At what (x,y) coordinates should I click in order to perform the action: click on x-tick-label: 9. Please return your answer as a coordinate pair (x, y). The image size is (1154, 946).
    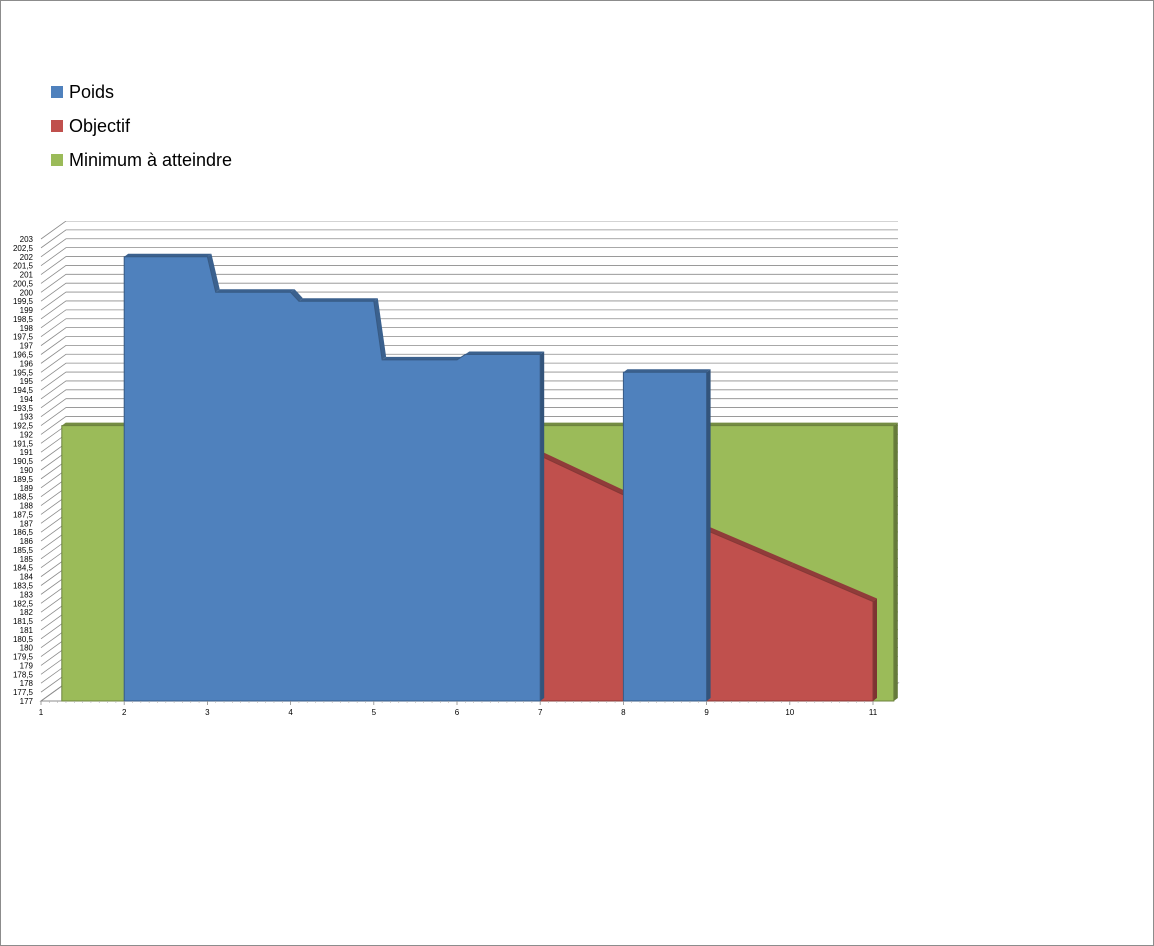
    Looking at the image, I should click on (706, 712).